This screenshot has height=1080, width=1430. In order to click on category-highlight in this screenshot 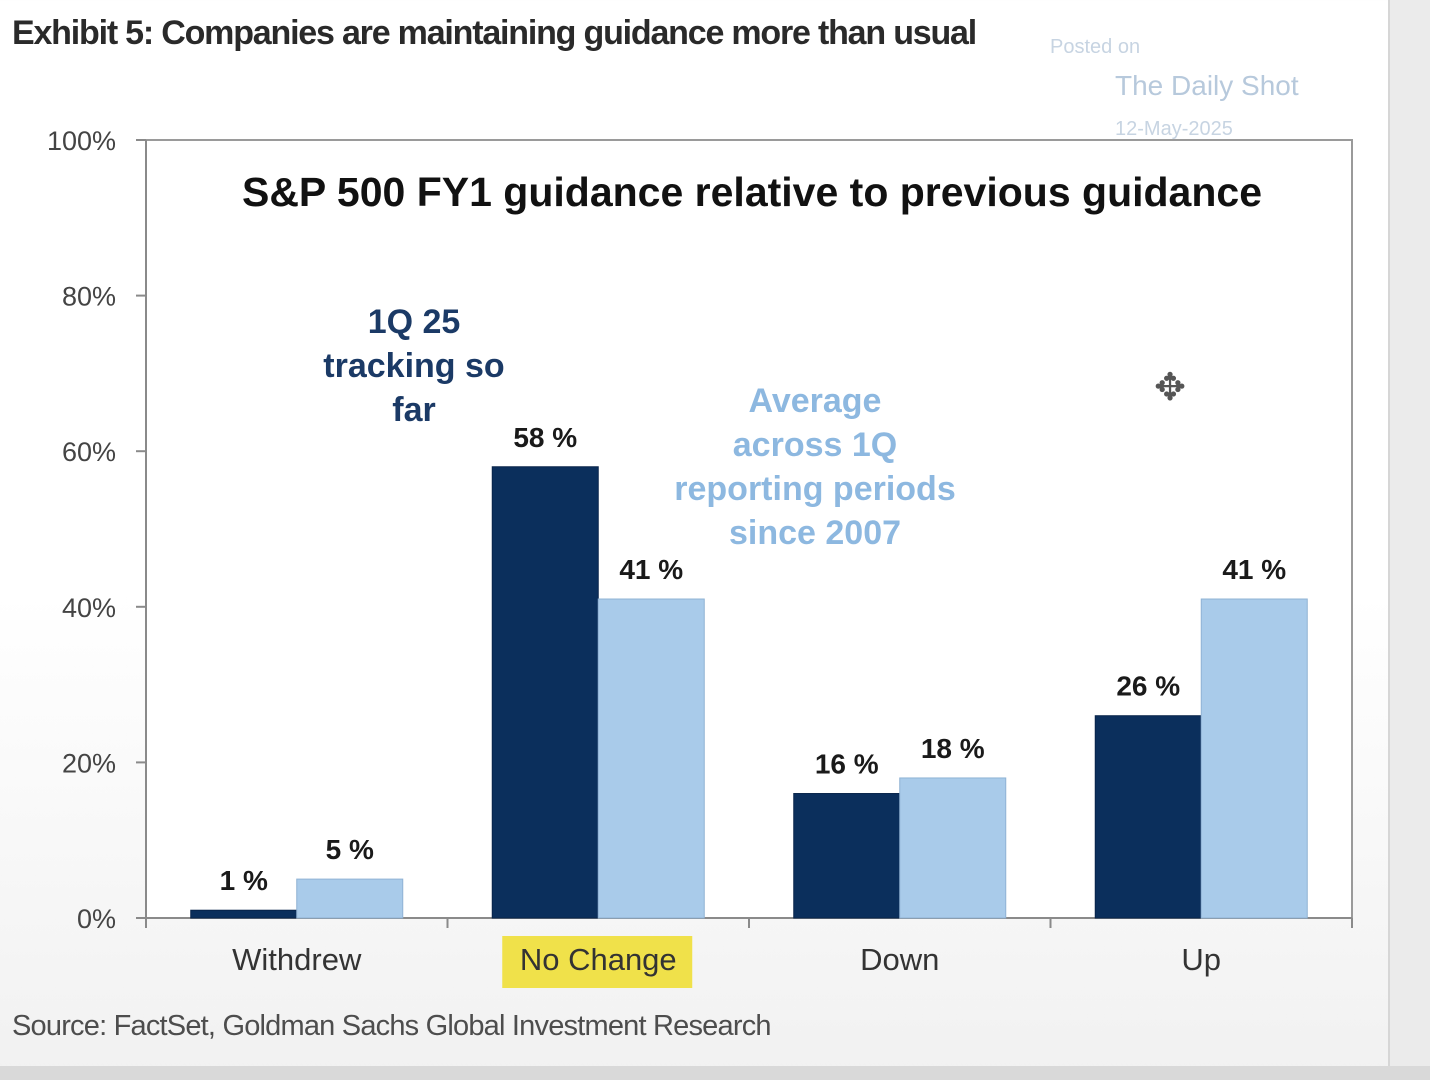, I will do `click(597, 962)`.